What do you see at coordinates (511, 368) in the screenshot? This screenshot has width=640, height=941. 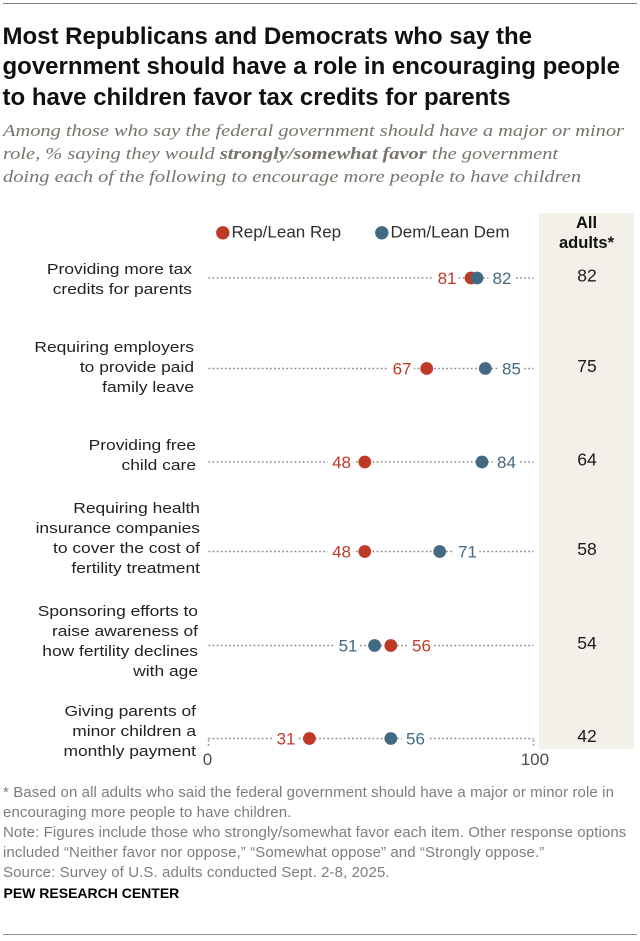 I see `svg-text: 85` at bounding box center [511, 368].